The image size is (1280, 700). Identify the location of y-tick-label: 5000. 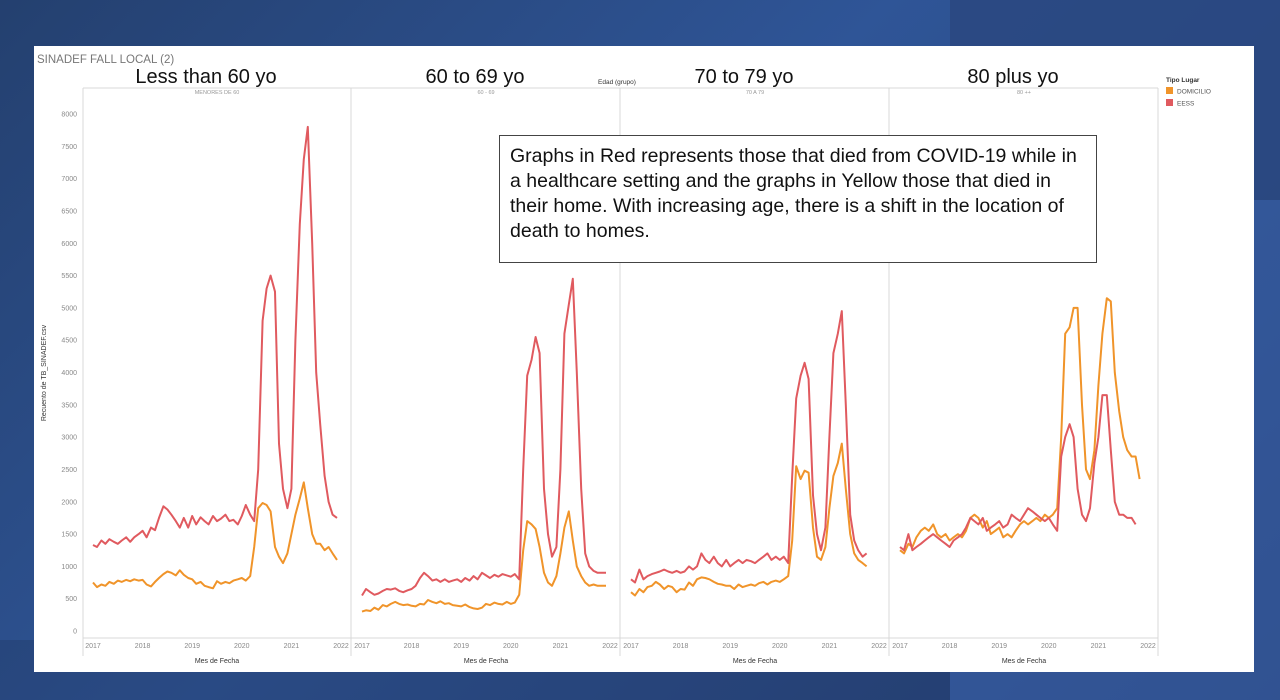
(69, 308).